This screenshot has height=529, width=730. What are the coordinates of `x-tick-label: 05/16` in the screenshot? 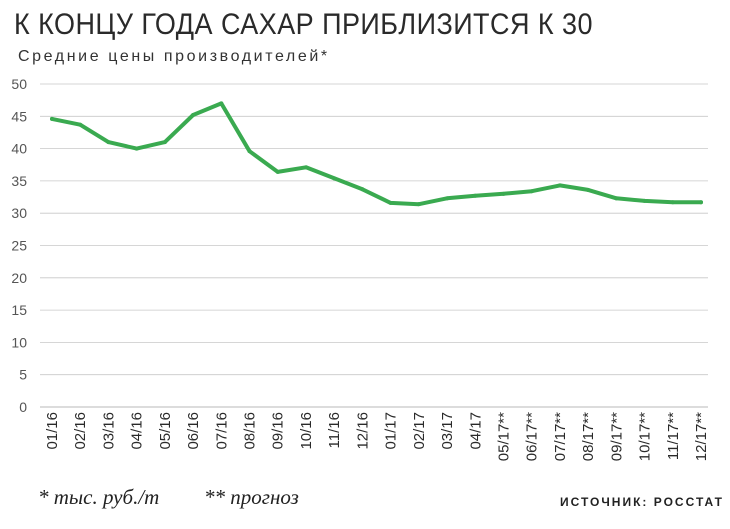 It's located at (165, 431).